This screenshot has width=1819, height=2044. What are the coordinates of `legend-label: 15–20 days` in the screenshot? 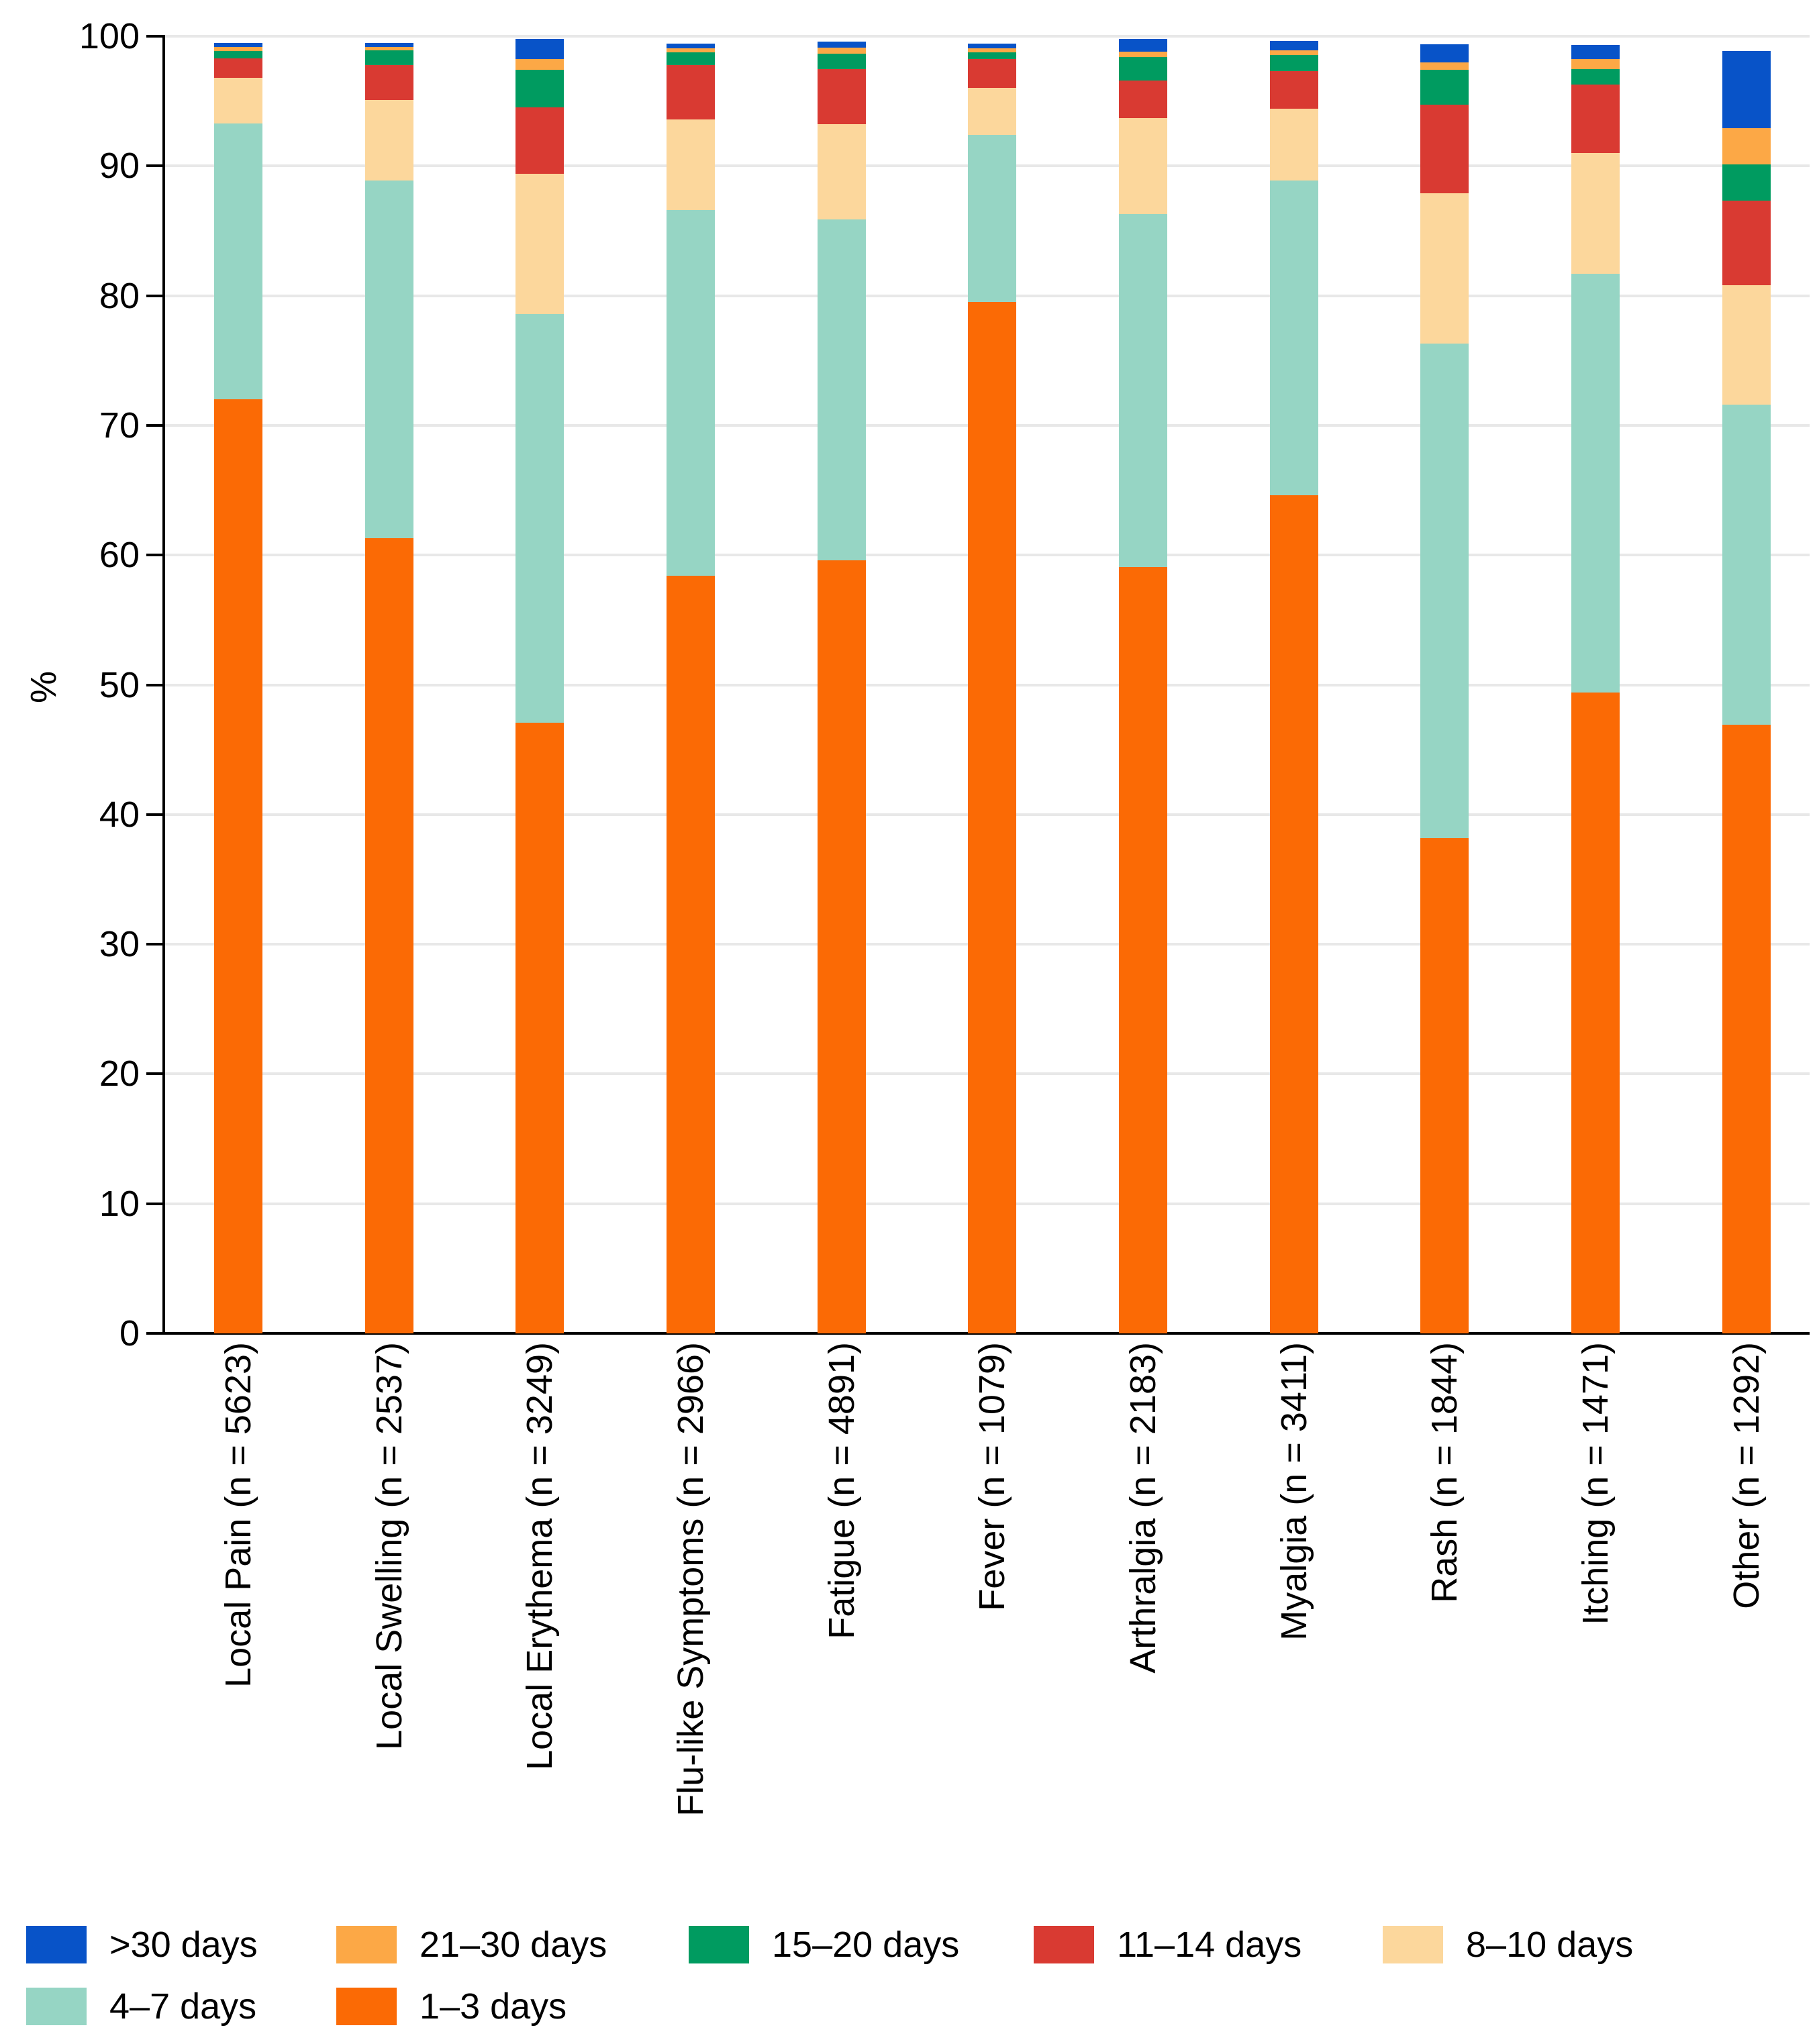 It's located at (866, 1945).